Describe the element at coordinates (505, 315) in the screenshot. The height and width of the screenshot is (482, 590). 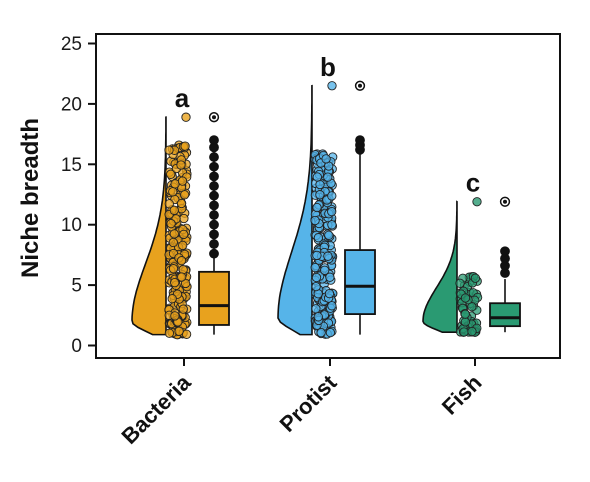
I see `box-fish` at that location.